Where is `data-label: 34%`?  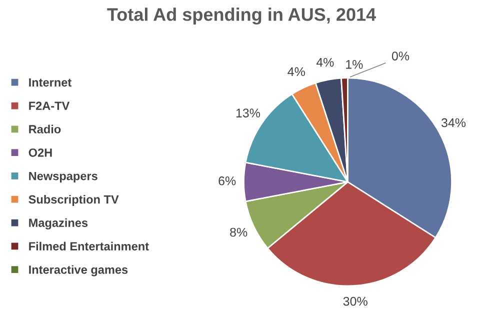
data-label: 34% is located at coordinates (453, 123).